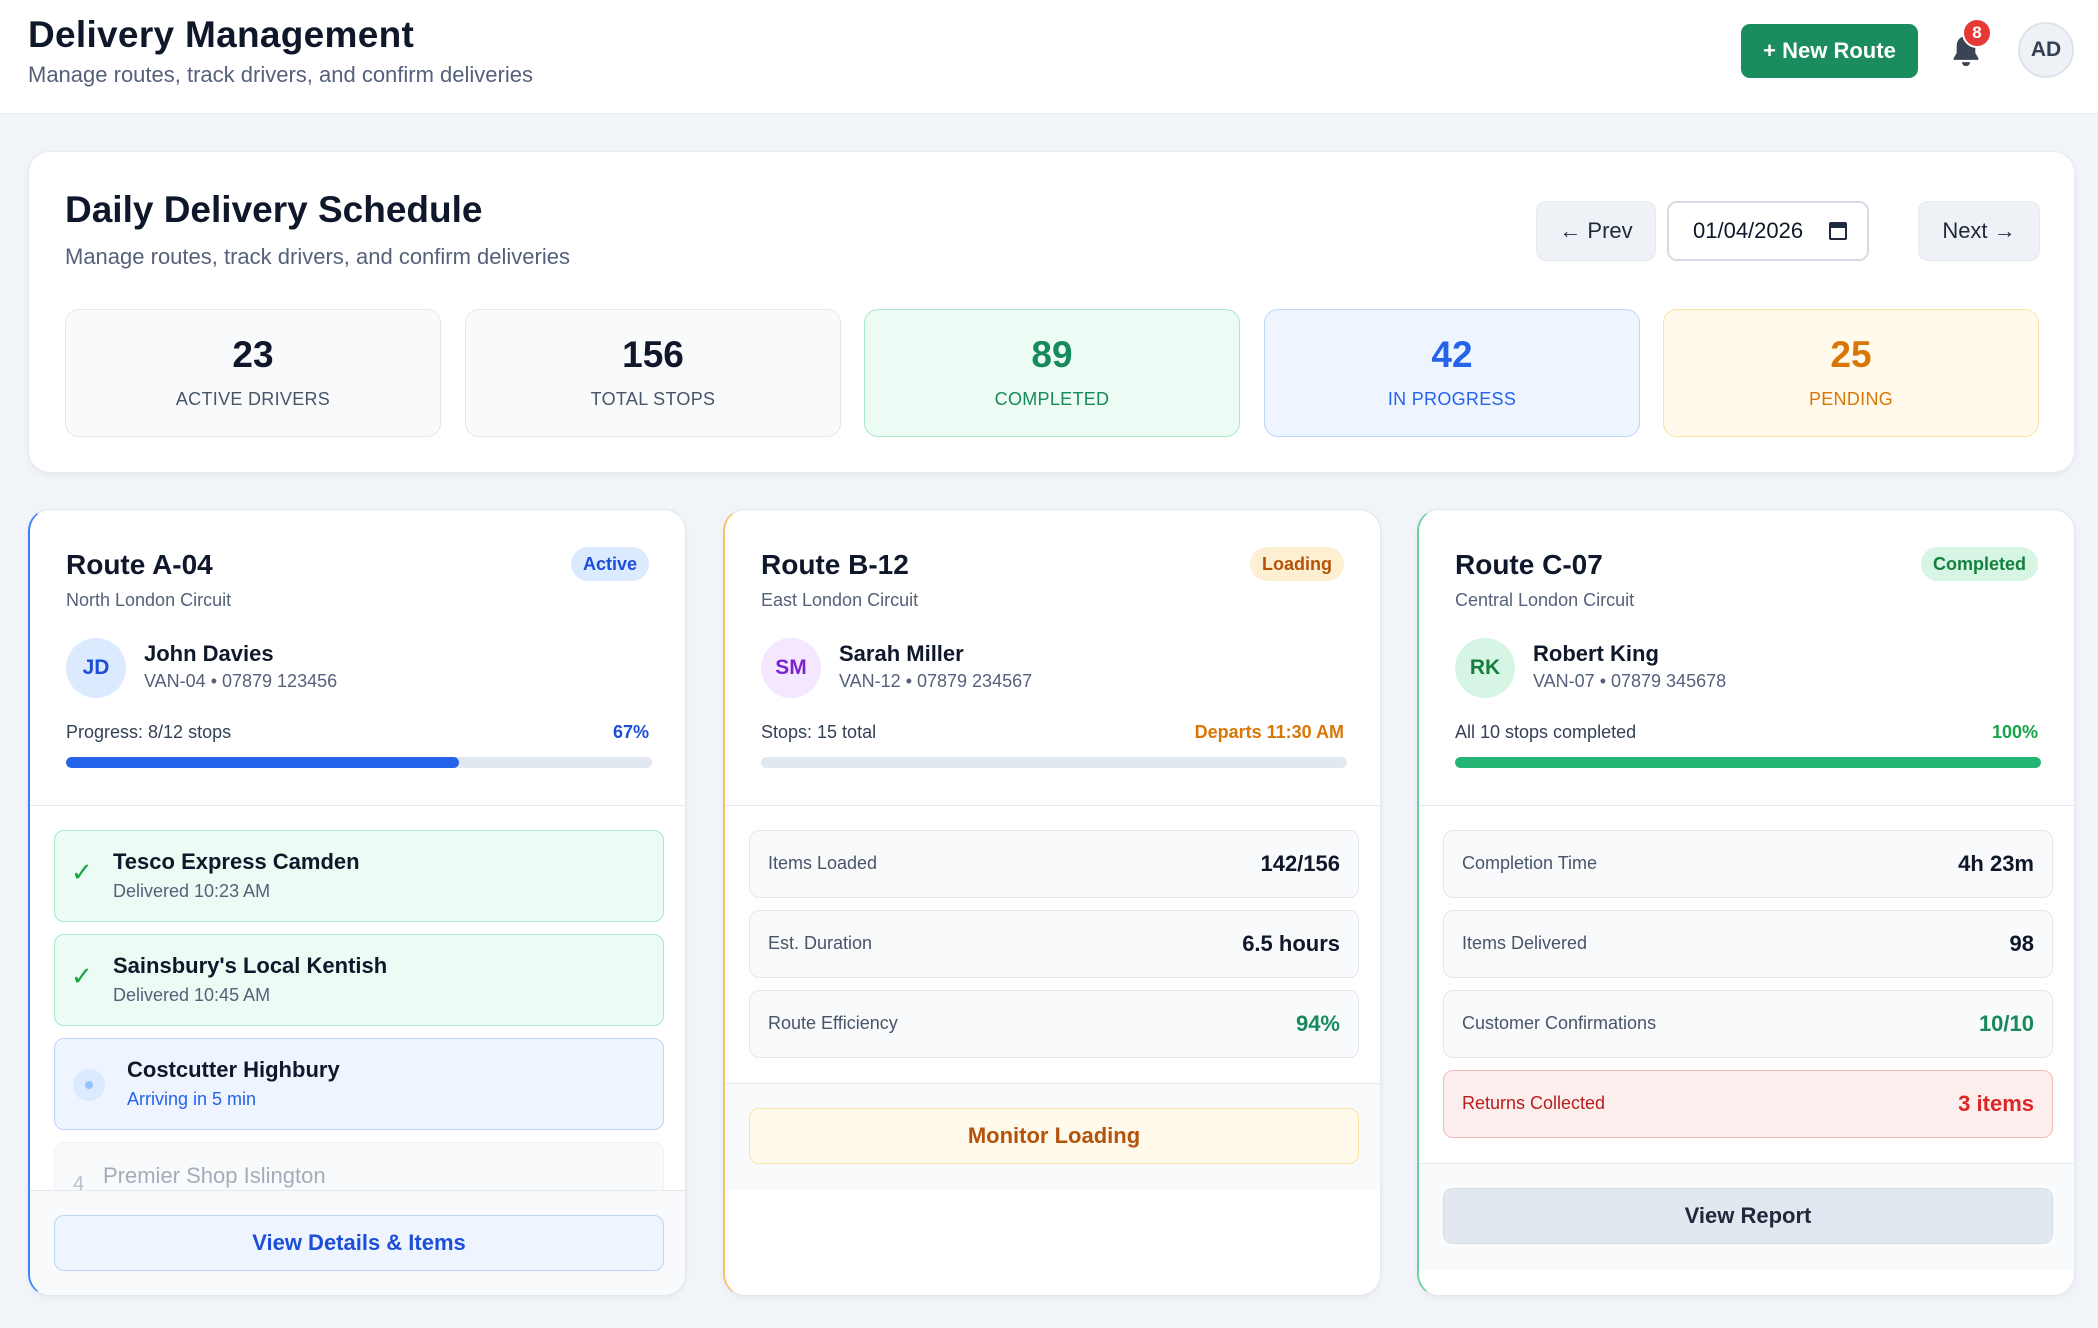 This screenshot has height=1328, width=2098. What do you see at coordinates (1748, 1104) in the screenshot?
I see `metric-row-returns: Returns Collected 3 items` at bounding box center [1748, 1104].